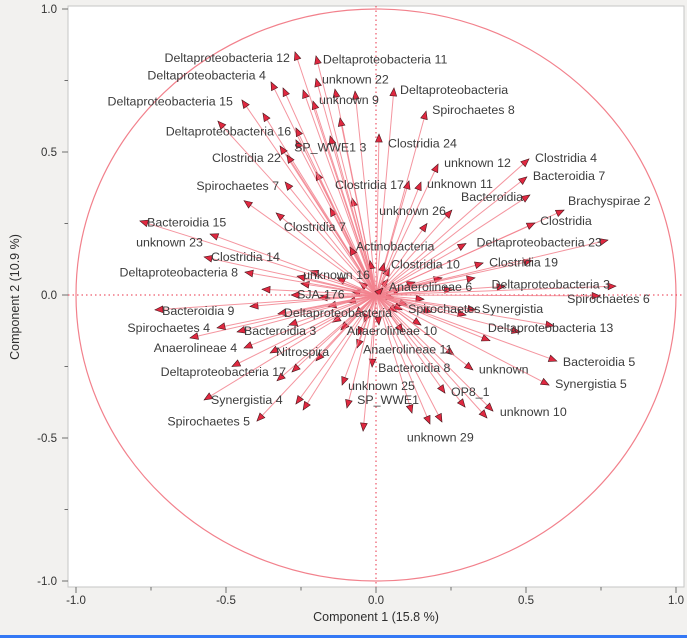  Describe the element at coordinates (422, 143) in the screenshot. I see `loading-label: Clostridia 24` at that location.